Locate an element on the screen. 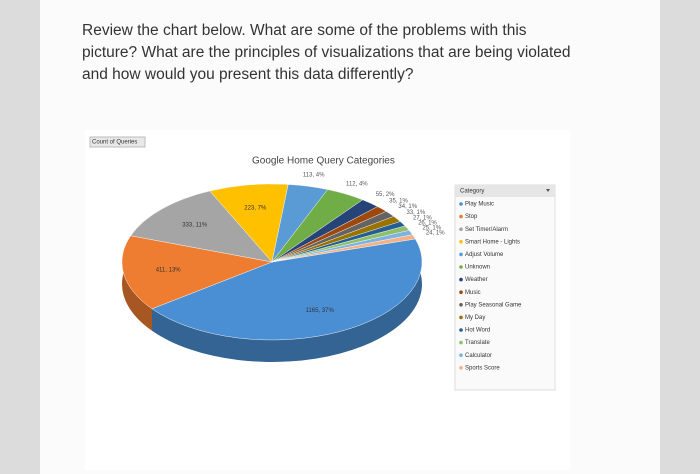  legend-label: My Day is located at coordinates (475, 318).